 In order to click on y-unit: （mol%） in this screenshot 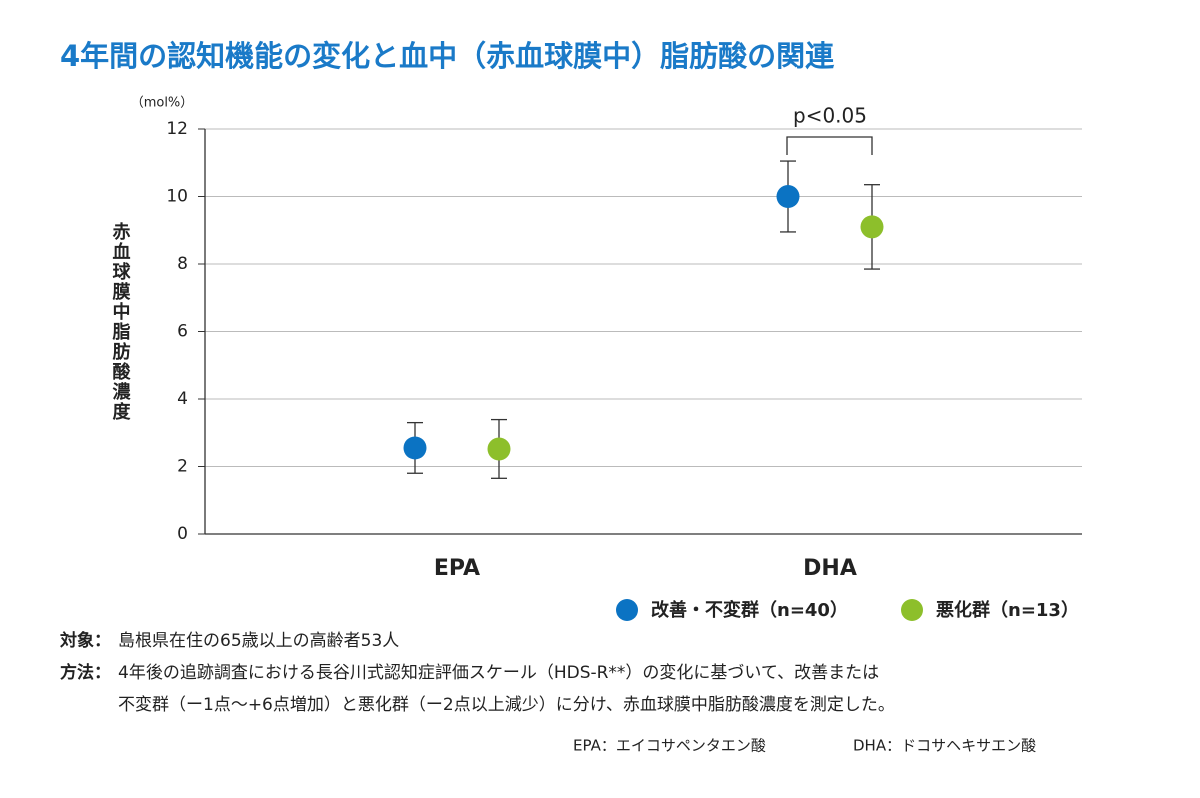, I will do `click(162, 103)`.